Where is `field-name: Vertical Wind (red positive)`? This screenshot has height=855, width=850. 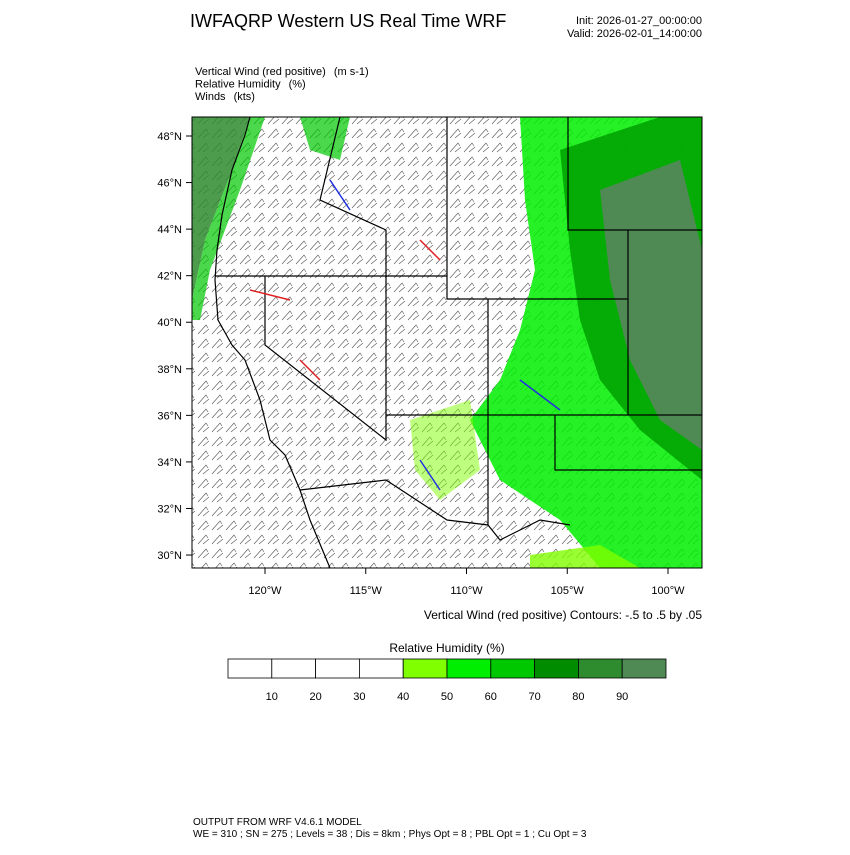 field-name: Vertical Wind (red positive) is located at coordinates (260, 72).